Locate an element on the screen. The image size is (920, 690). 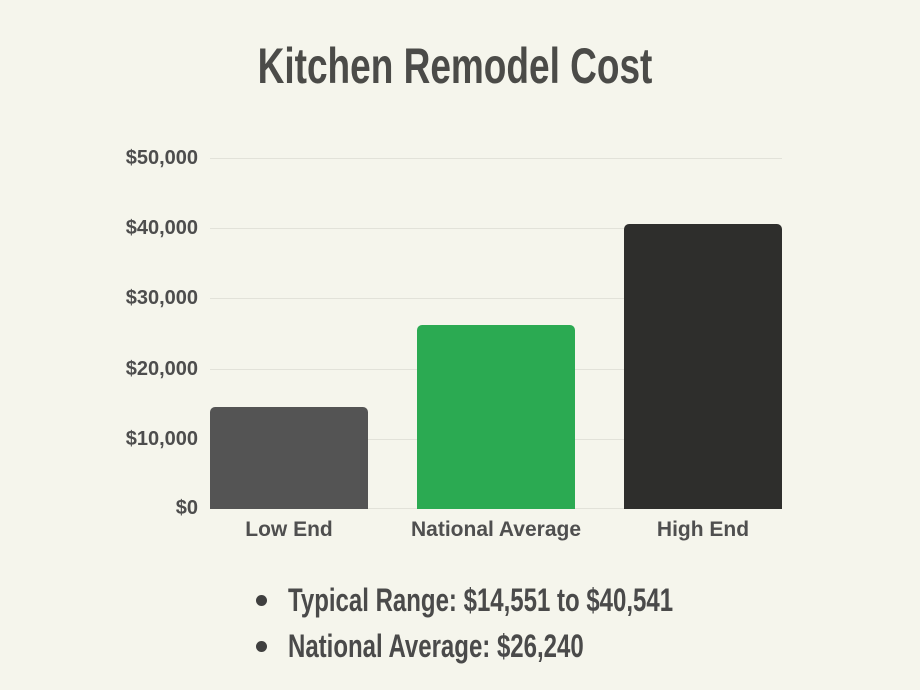
y-tick-label: $10,000 is located at coordinates (161, 439).